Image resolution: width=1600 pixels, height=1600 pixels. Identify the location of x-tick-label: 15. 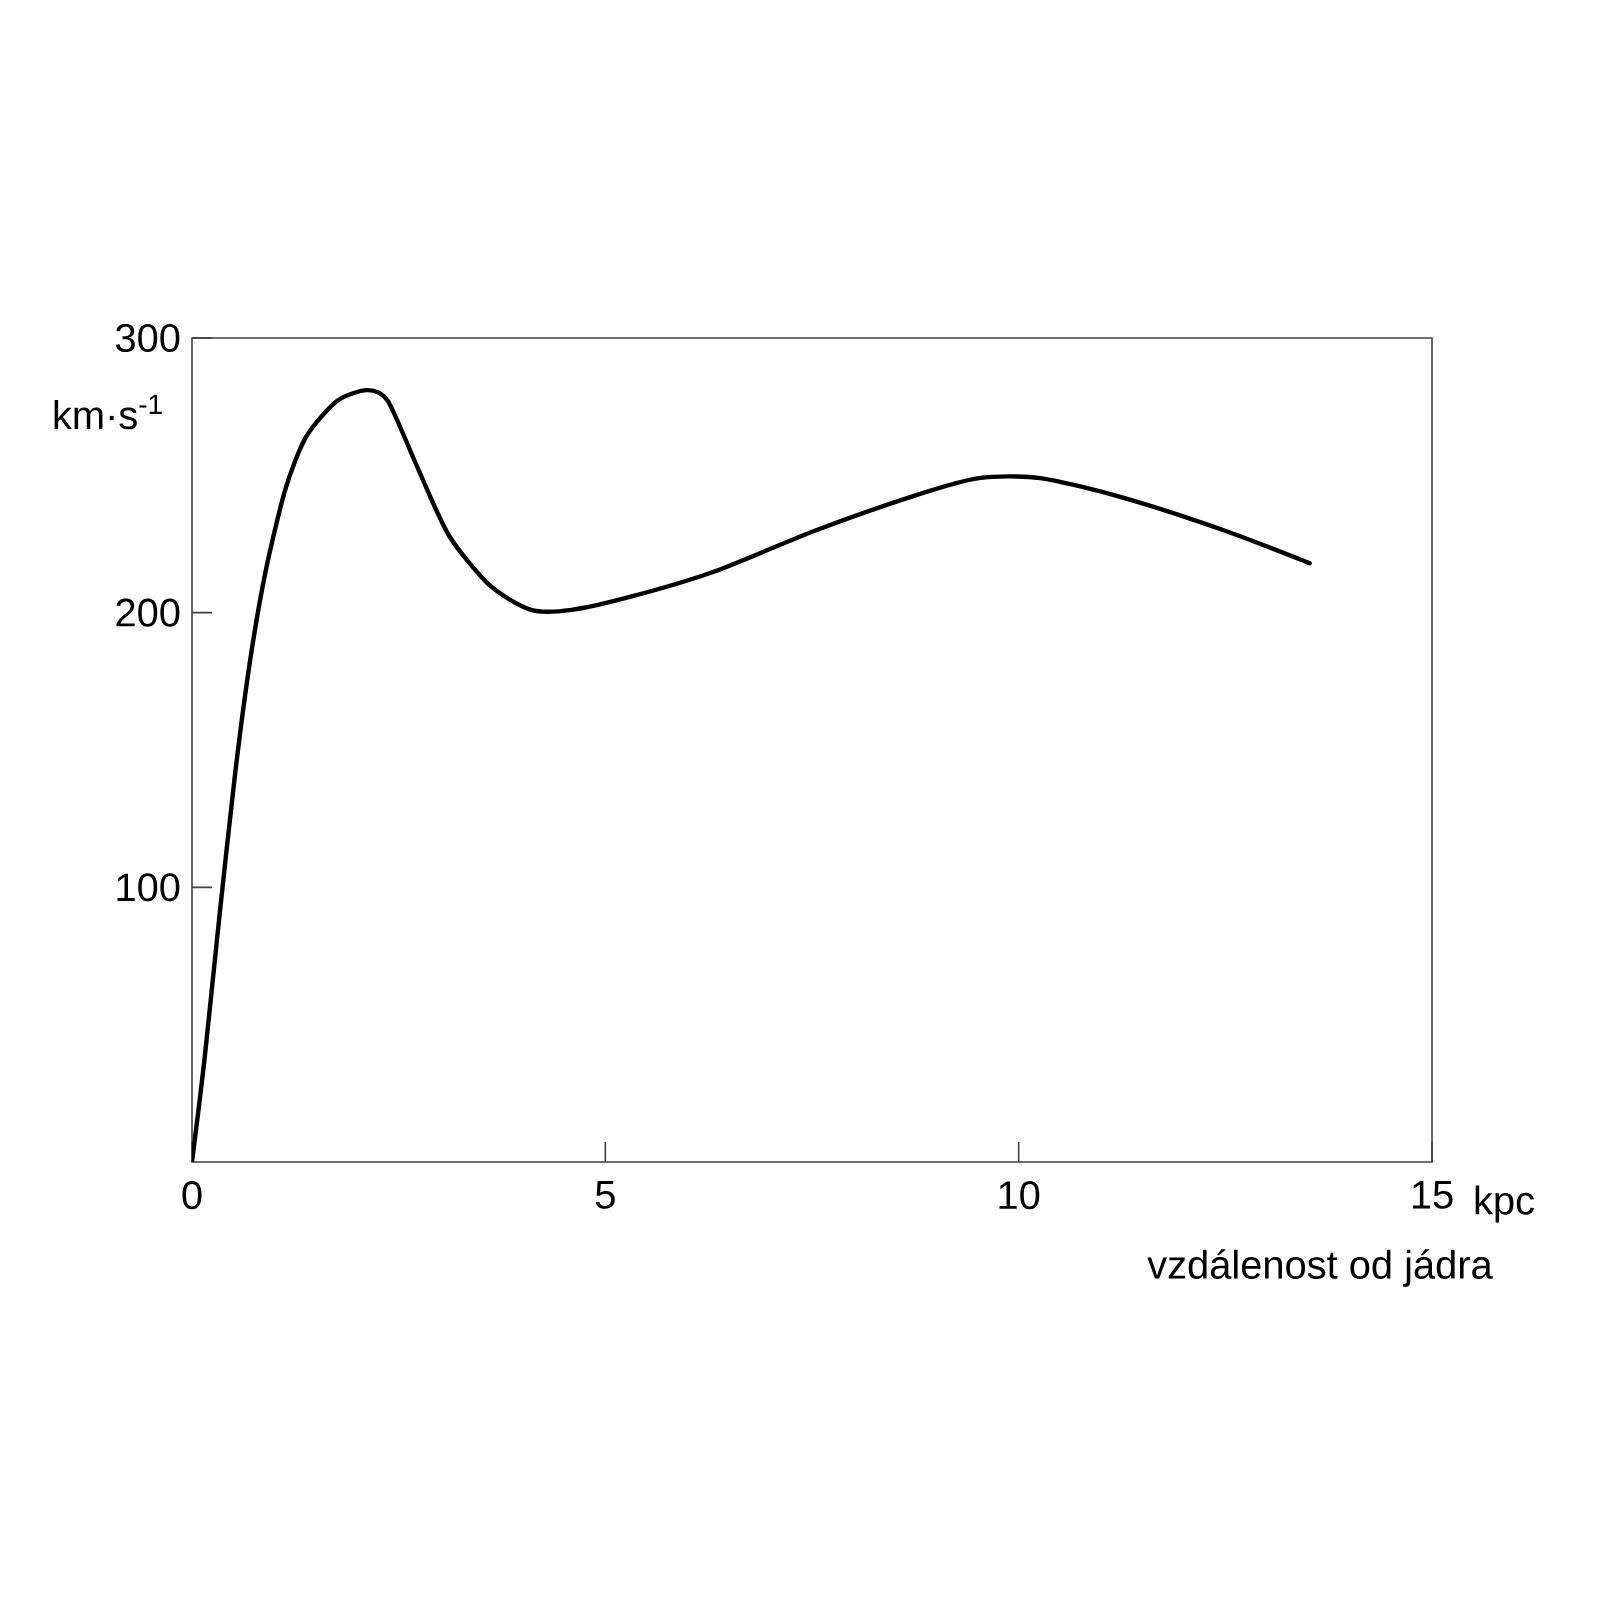
(1432, 1195).